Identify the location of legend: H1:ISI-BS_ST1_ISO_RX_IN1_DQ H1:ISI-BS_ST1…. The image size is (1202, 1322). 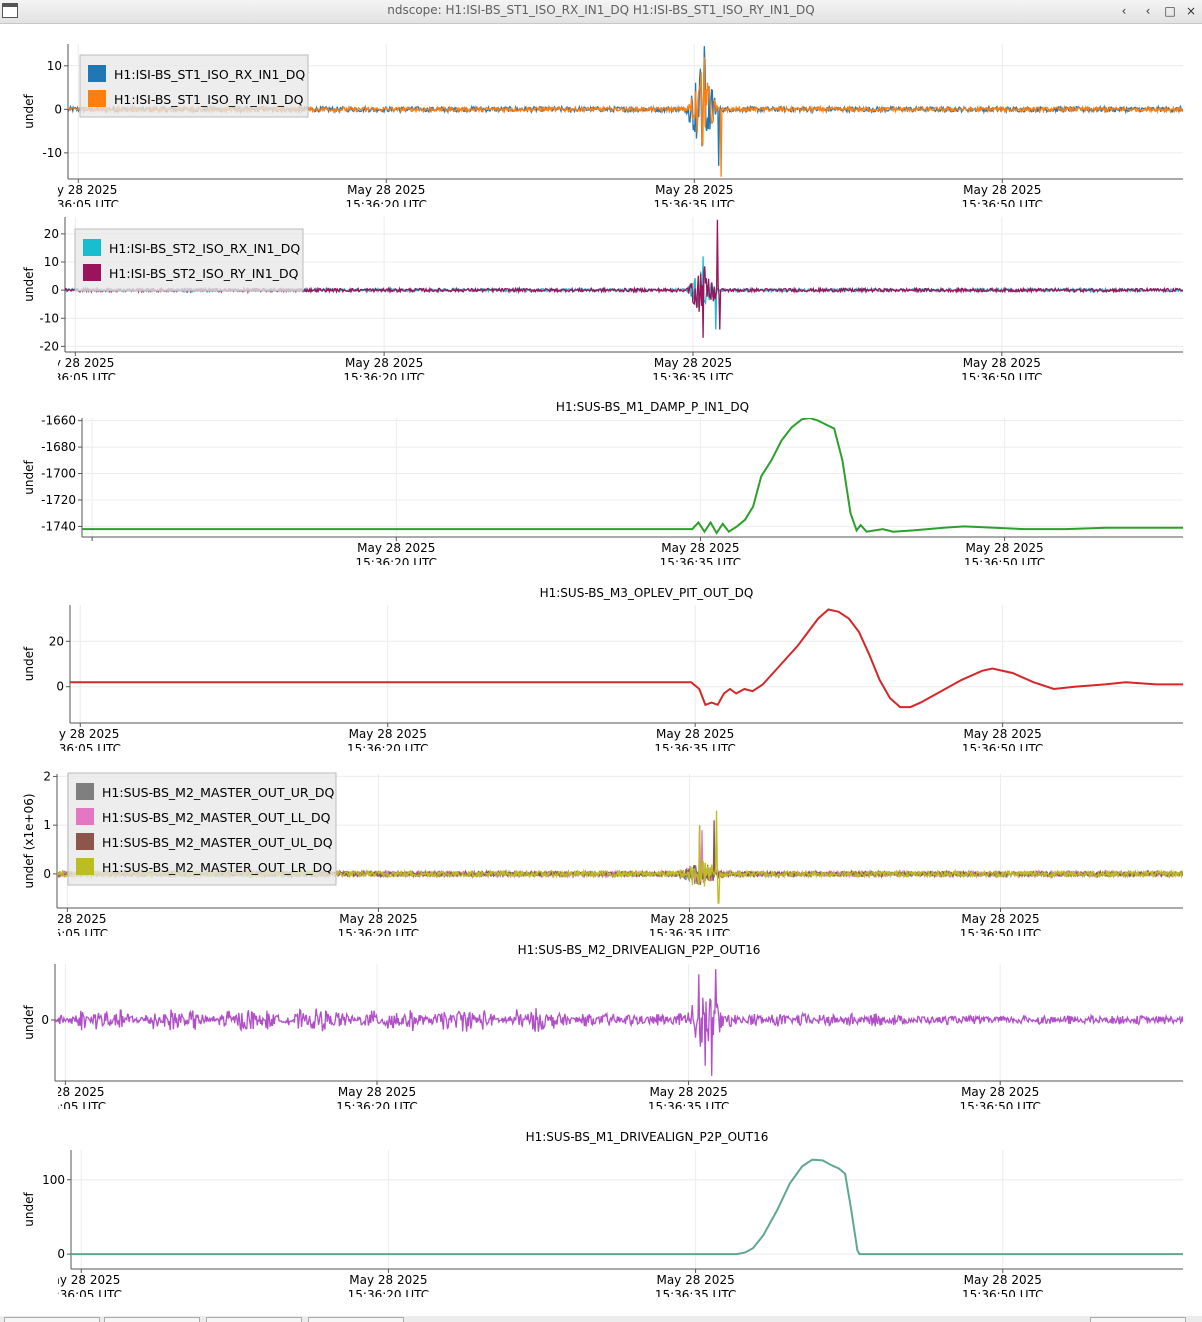
(194, 86).